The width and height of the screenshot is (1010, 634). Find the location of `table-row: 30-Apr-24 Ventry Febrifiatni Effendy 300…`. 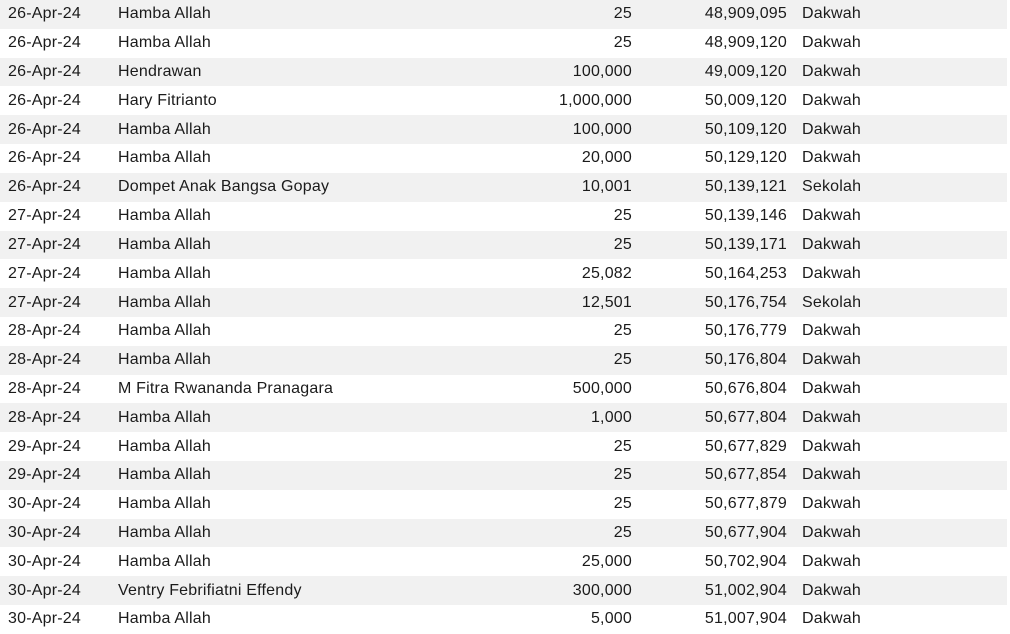

table-row: 30-Apr-24 Ventry Febrifiatni Effendy 300… is located at coordinates (503, 591).